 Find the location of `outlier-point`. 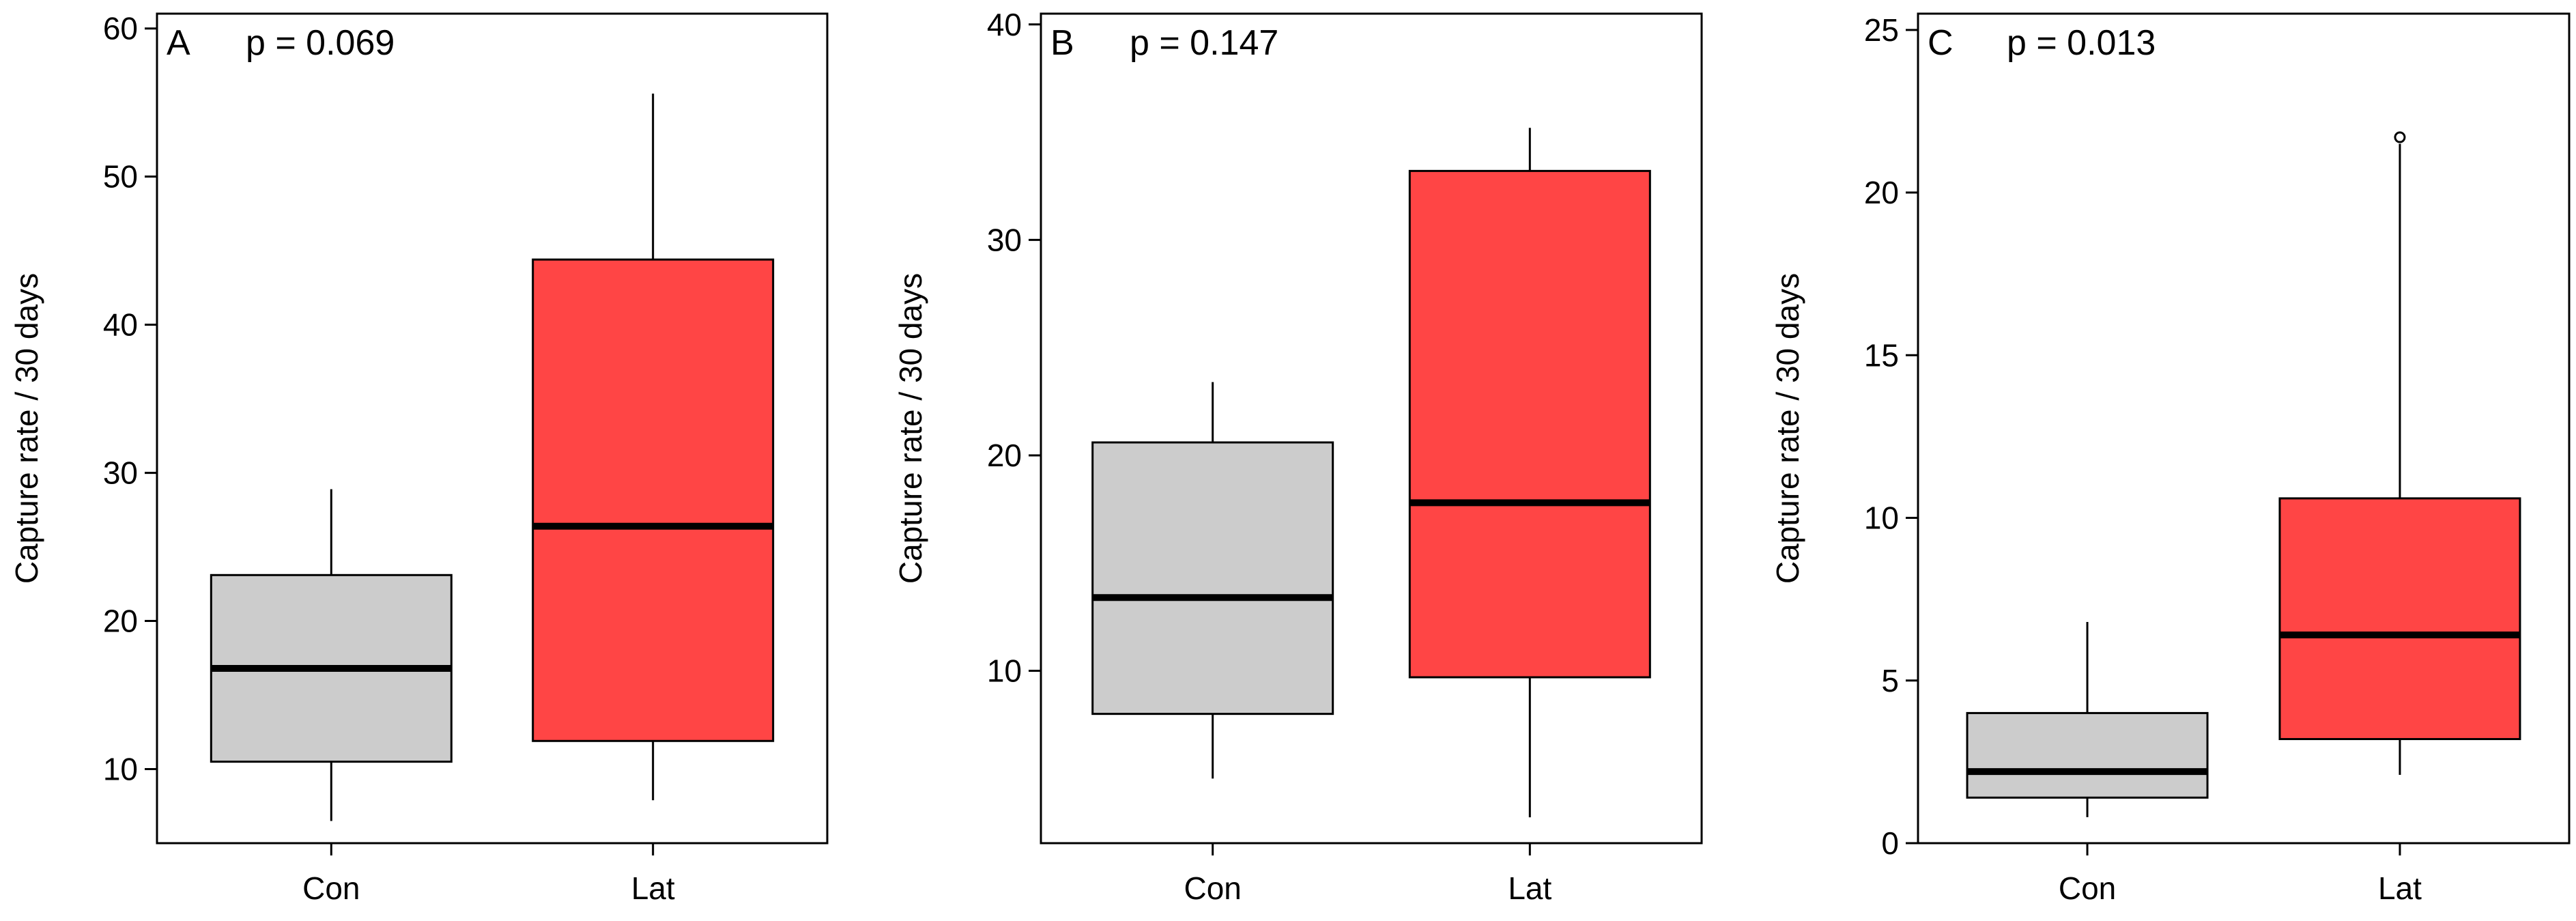

outlier-point is located at coordinates (2400, 137).